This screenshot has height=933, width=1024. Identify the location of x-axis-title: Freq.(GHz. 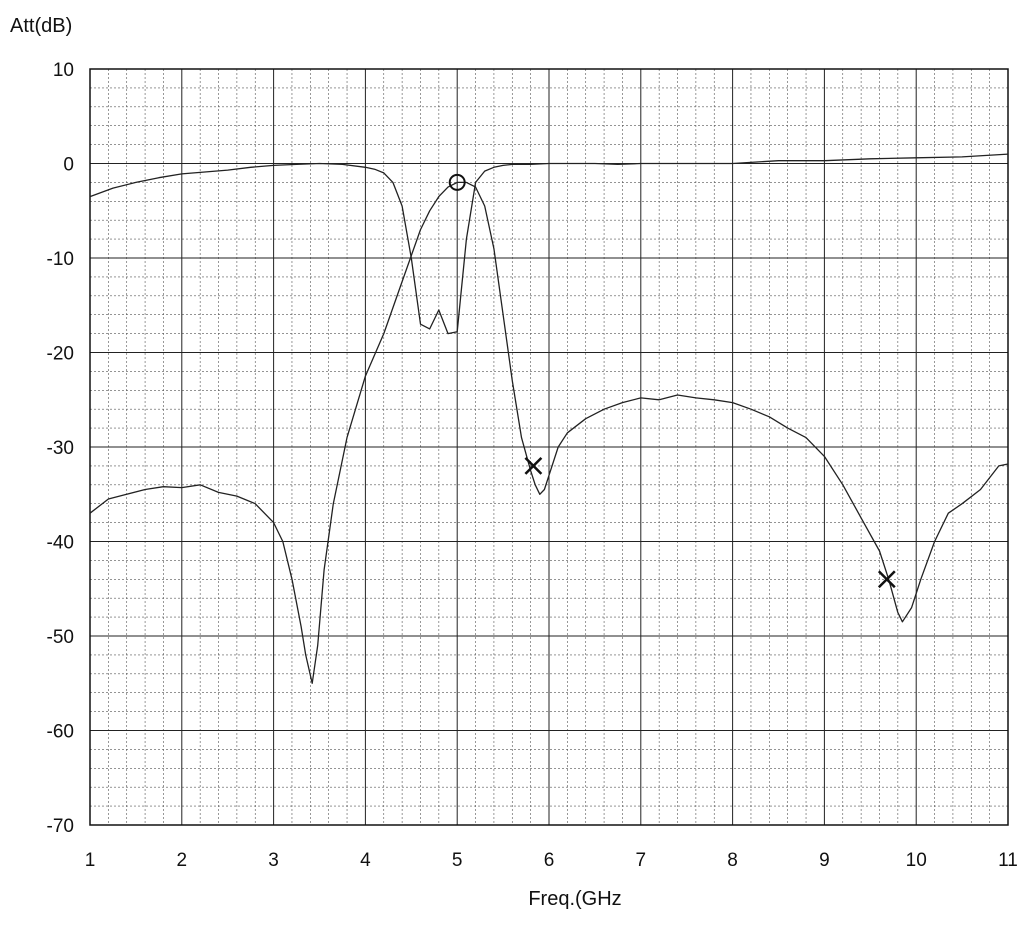
(574, 899).